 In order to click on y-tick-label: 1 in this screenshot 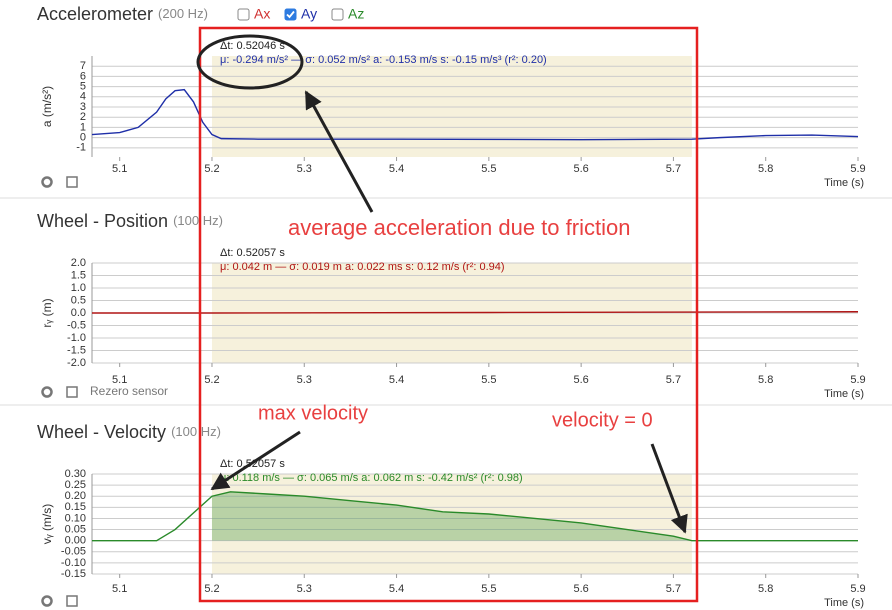, I will do `click(83, 127)`.